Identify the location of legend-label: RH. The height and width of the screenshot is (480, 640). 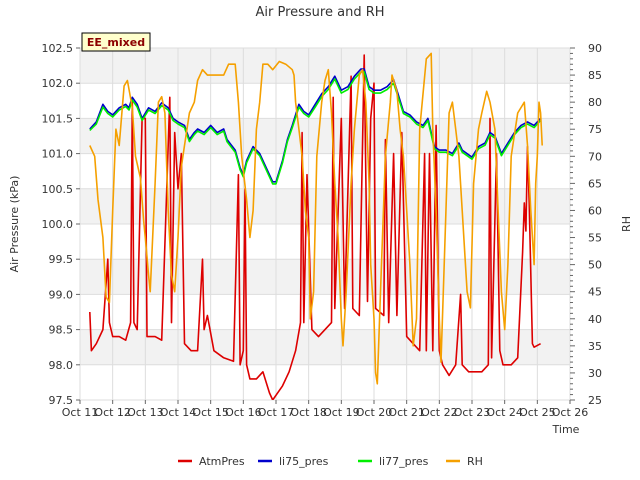
(475, 461).